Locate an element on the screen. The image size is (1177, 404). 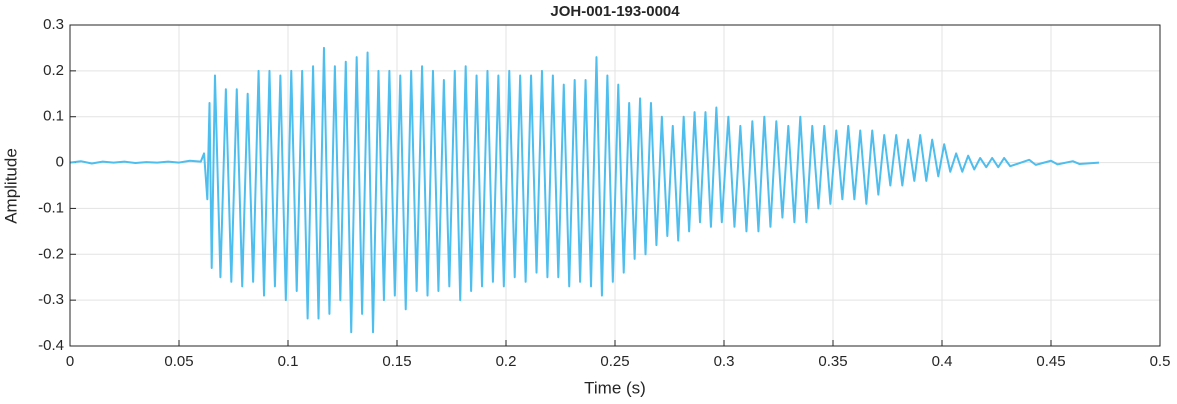
y-tick-label: -0.3 is located at coordinates (51, 299).